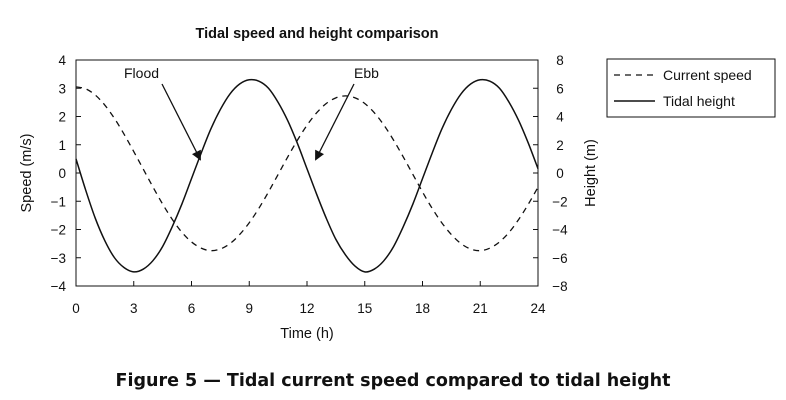  What do you see at coordinates (58, 201) in the screenshot?
I see `left-y-tick-label: −1` at bounding box center [58, 201].